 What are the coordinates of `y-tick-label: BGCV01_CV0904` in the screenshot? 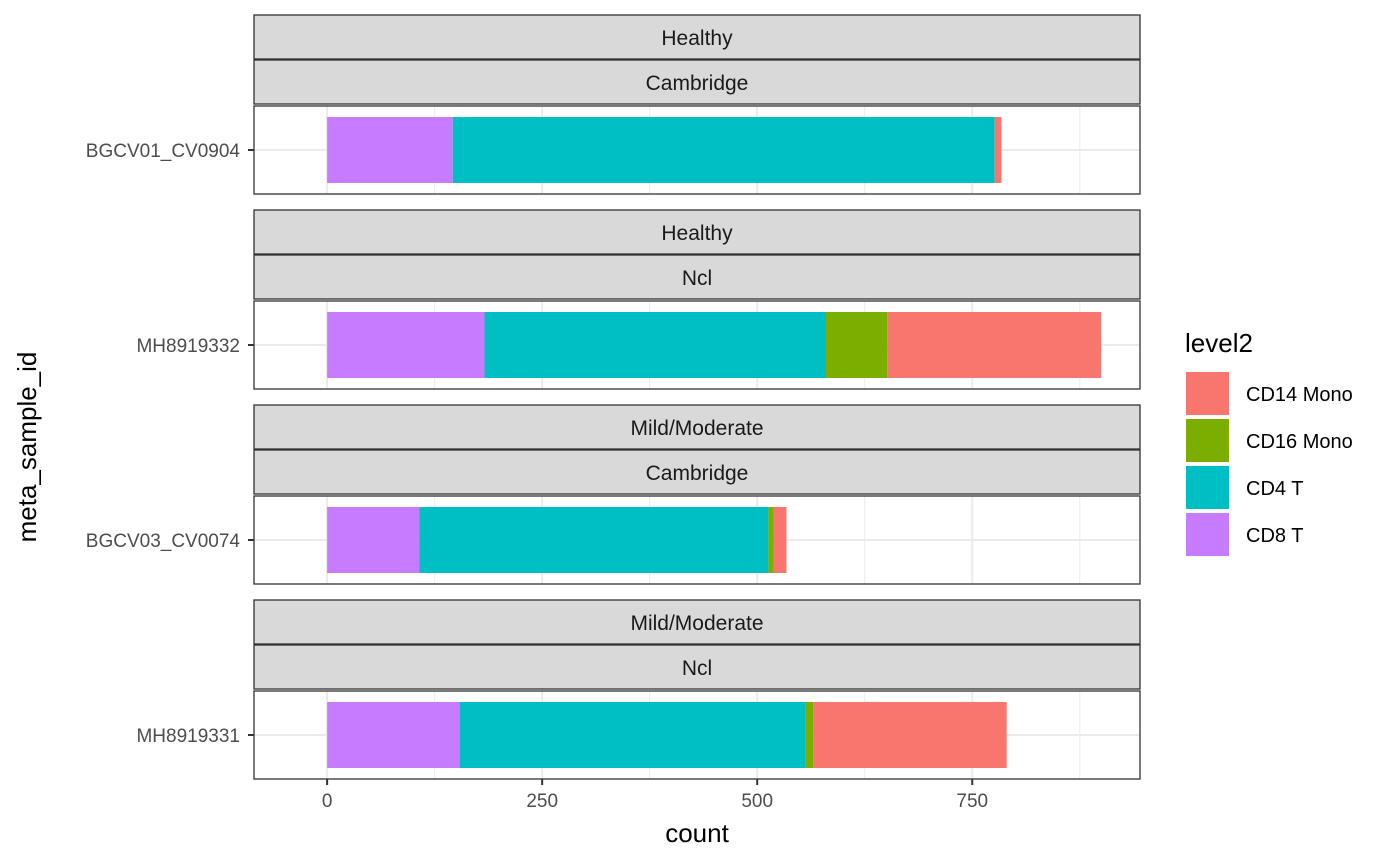 It's located at (163, 151).